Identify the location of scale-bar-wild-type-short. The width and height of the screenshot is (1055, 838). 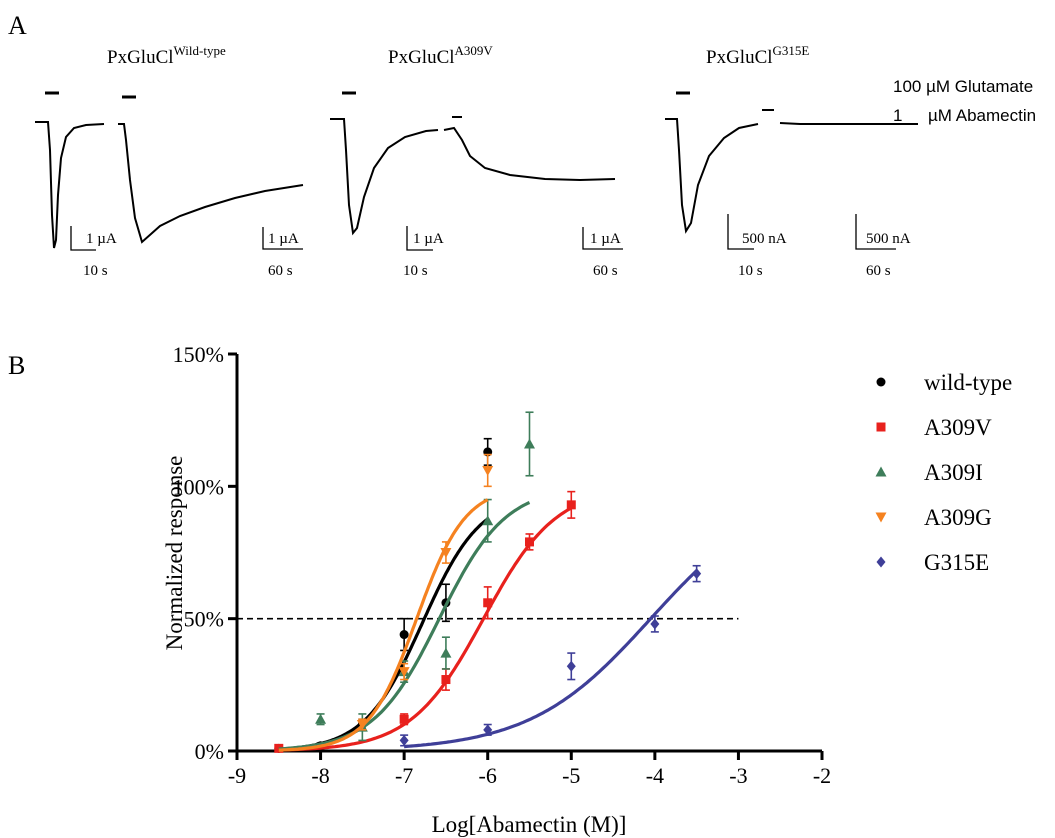
(83, 238).